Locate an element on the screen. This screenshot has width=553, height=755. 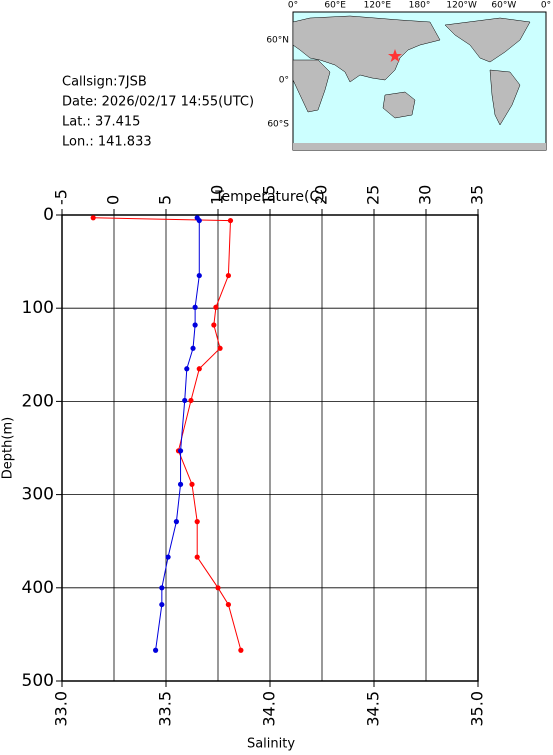
map-lon-label: 120°E is located at coordinates (378, 6).